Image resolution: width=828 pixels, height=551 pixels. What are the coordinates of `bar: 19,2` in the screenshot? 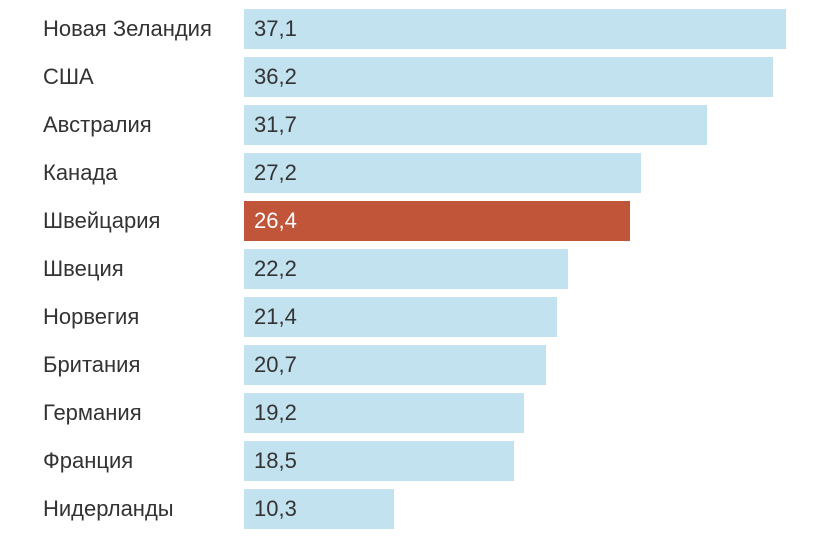 It's located at (384, 413).